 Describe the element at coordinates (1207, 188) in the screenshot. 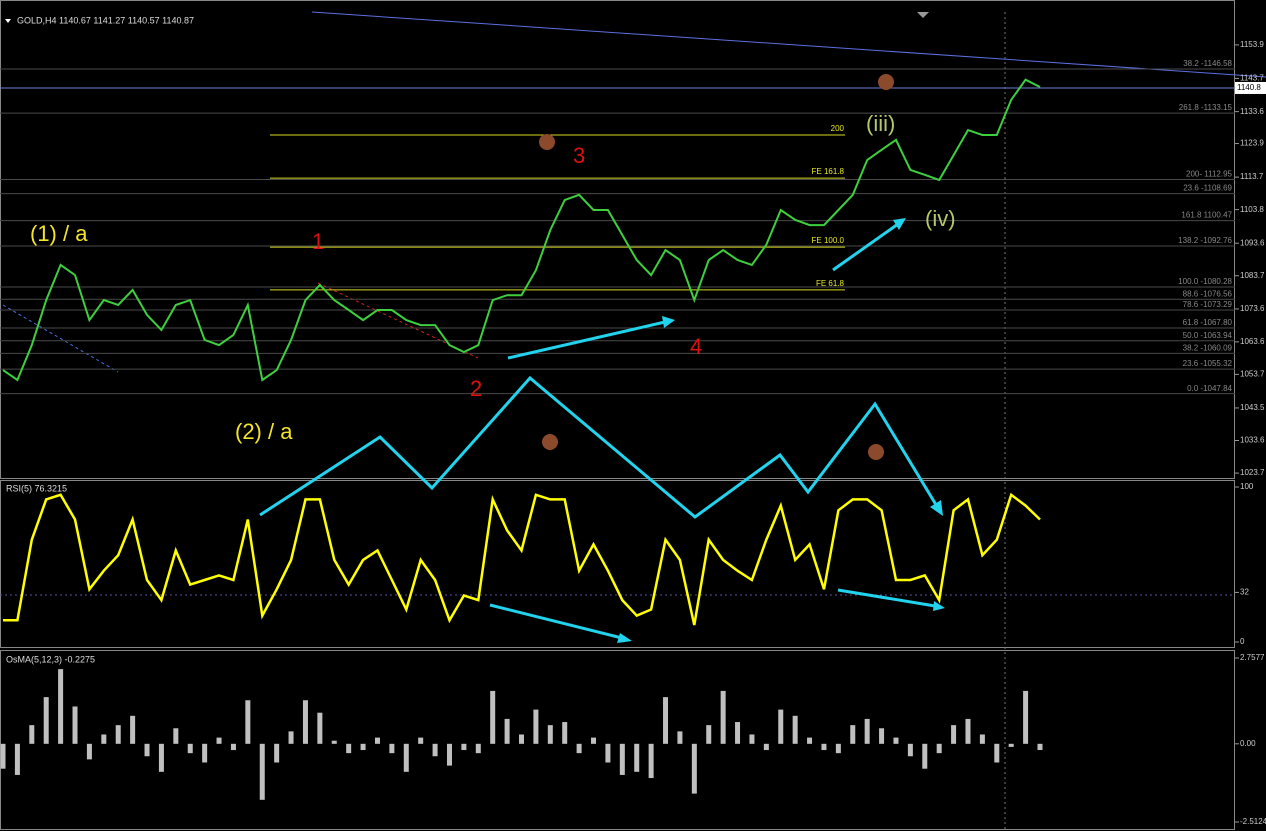

I see `fib-label: 23.6 -1108.69` at that location.